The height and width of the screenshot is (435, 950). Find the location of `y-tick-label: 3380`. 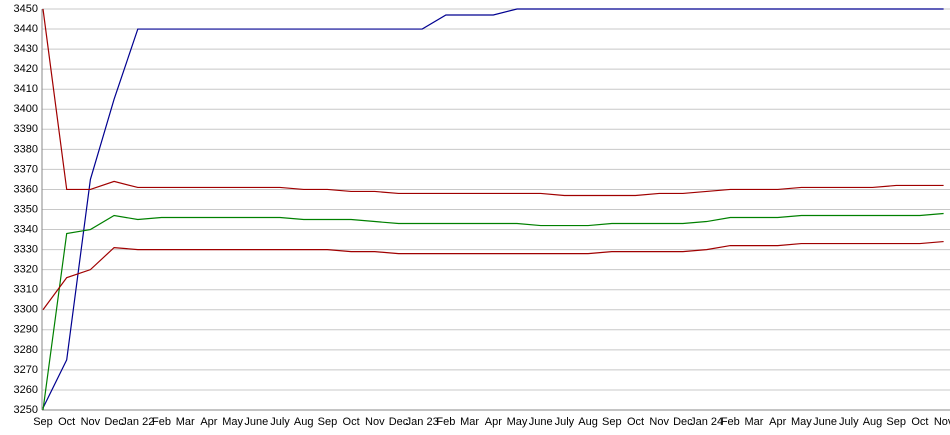

y-tick-label: 3380 is located at coordinates (26, 149).